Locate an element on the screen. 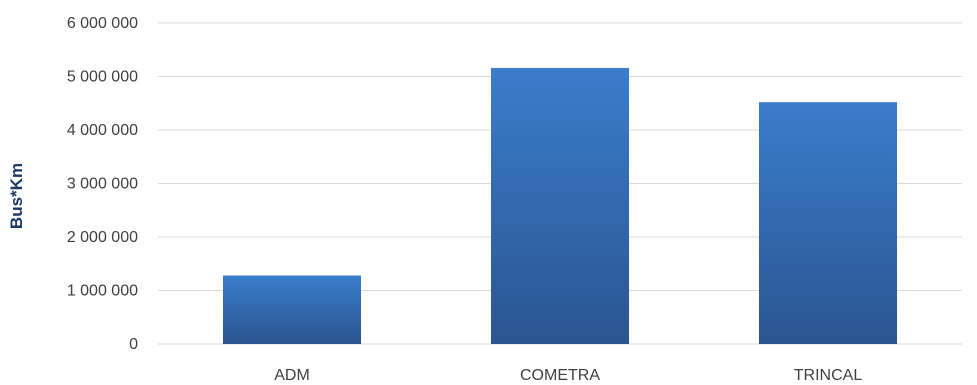  x-axis-categories: ADM COMETRA TRINCAL is located at coordinates (568, 375).